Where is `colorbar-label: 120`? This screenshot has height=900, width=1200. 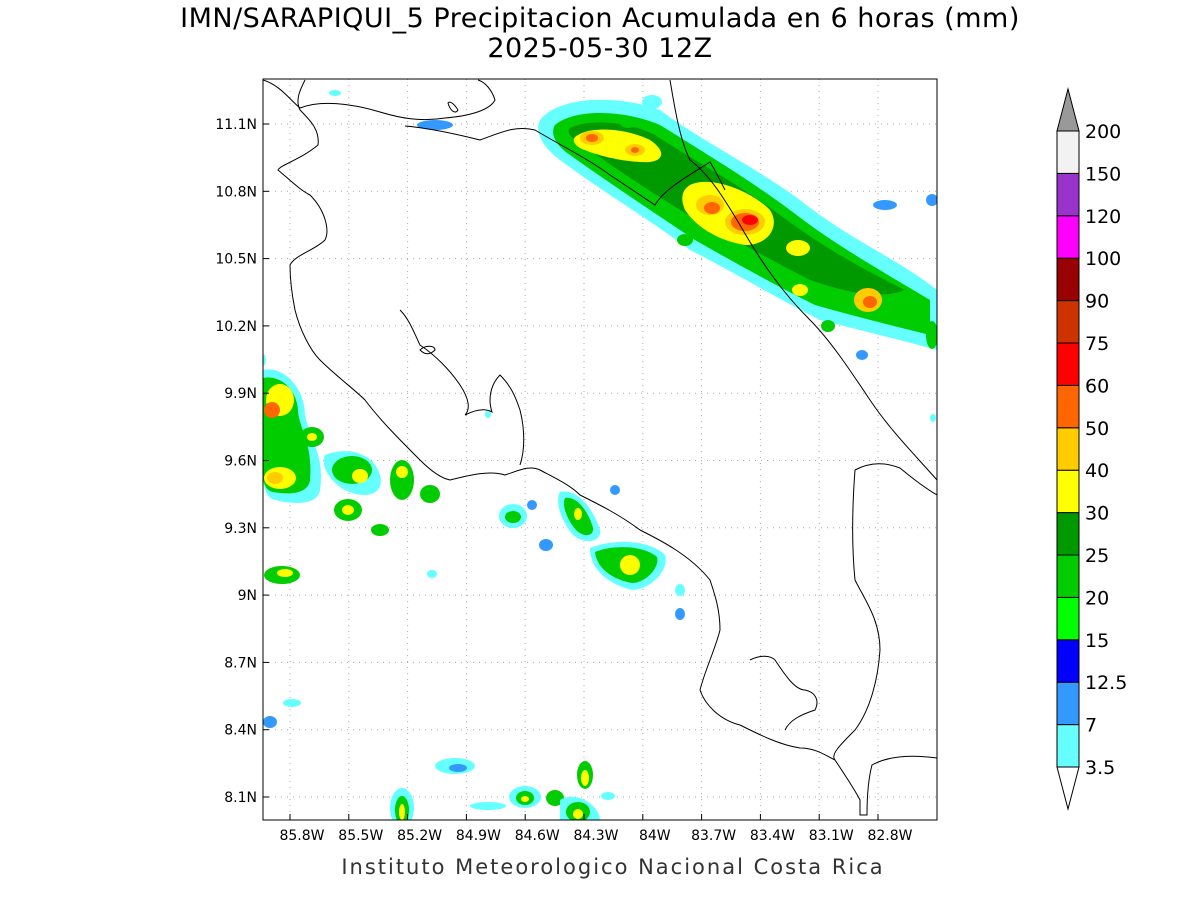 colorbar-label: 120 is located at coordinates (1103, 217).